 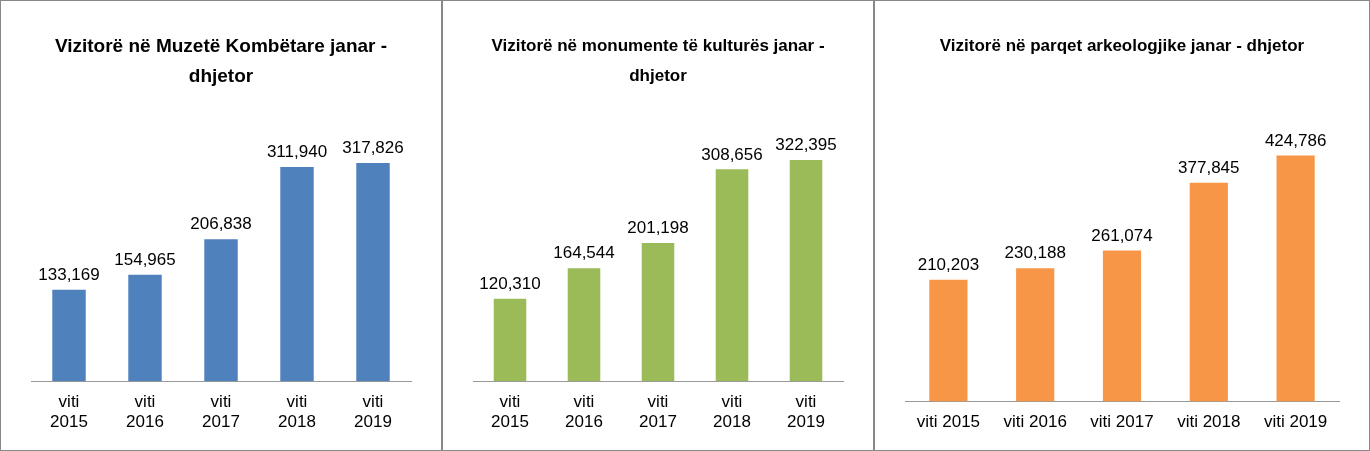 What do you see at coordinates (948, 265) in the screenshot?
I see `data-label: 210,203` at bounding box center [948, 265].